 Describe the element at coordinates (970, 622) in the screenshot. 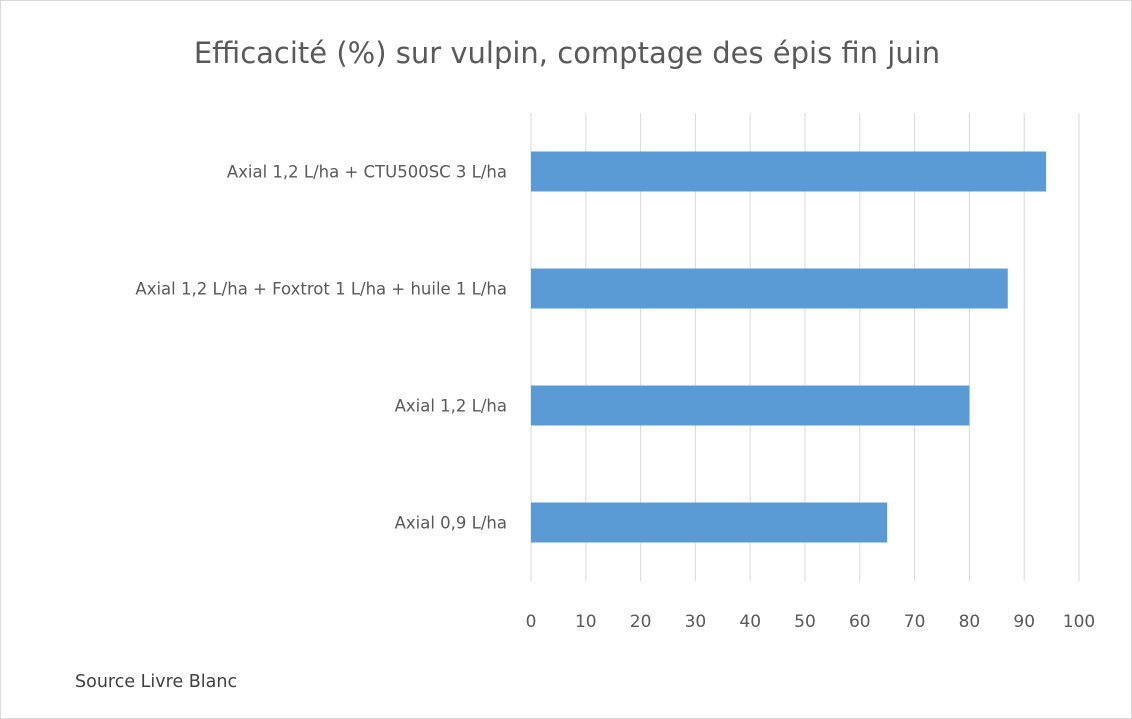

I see `x-tick-label: 80` at that location.